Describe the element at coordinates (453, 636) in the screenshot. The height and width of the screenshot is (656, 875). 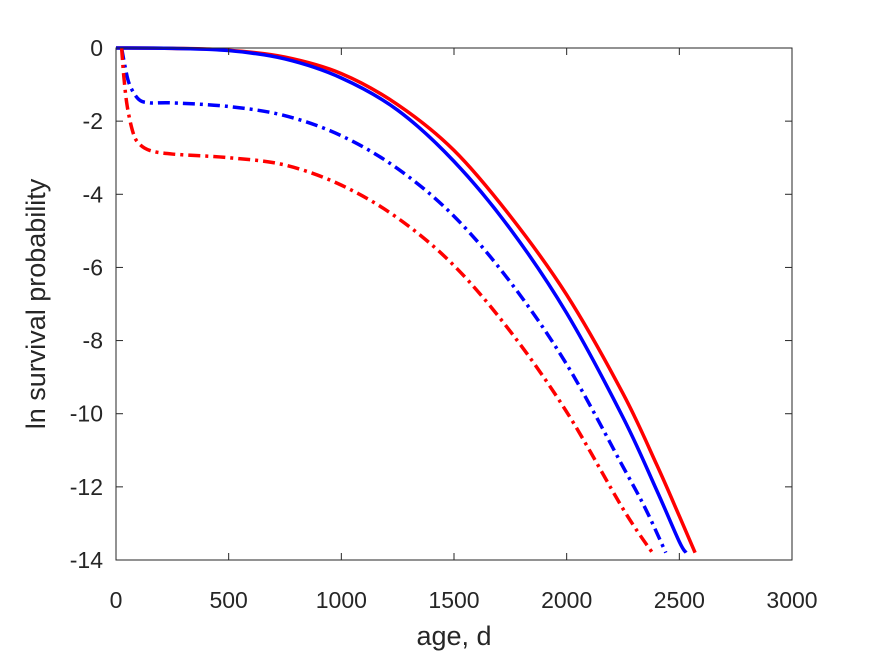
I see `x-axis-label: age, d` at that location.